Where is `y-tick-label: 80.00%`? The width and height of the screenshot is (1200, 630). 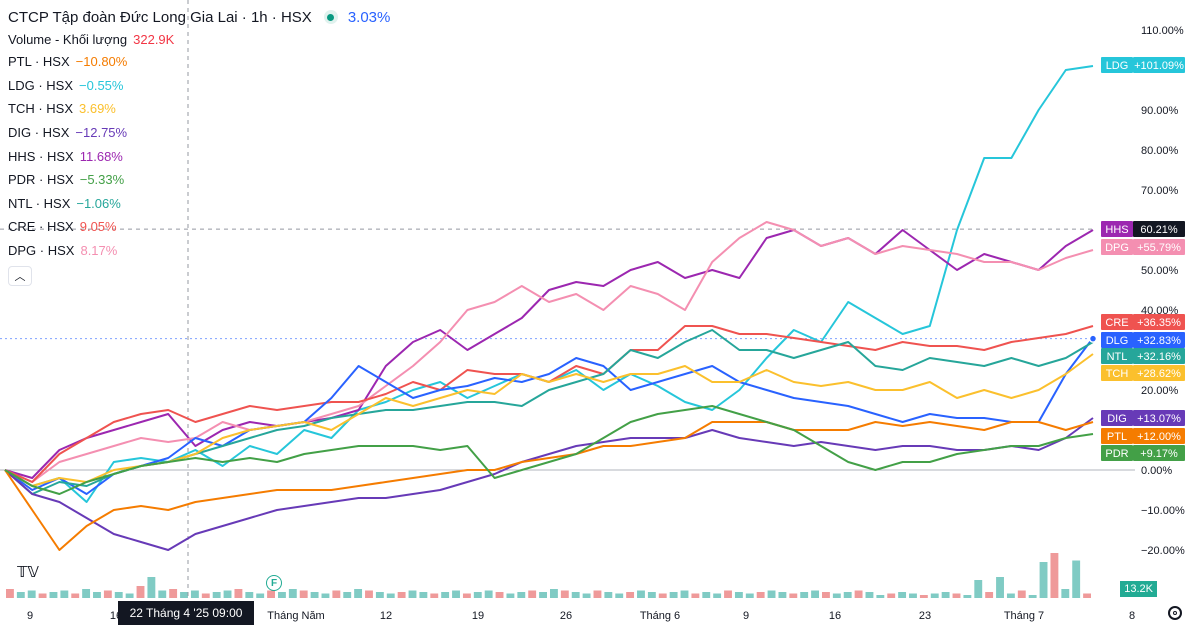 y-tick-label: 80.00% is located at coordinates (1160, 151).